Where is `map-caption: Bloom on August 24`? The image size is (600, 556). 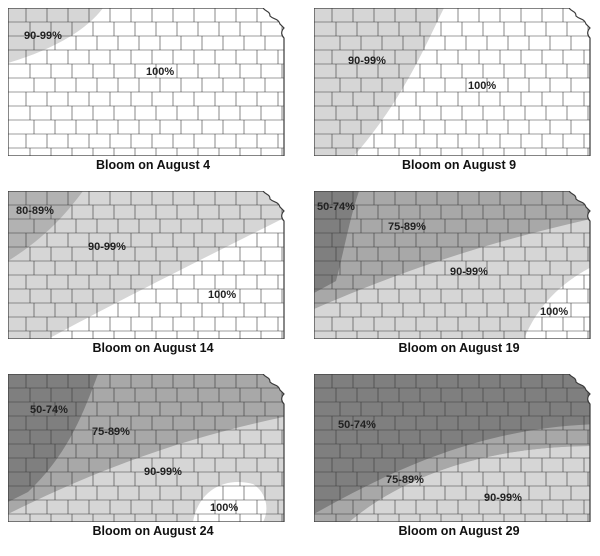
map-caption: Bloom on August 24 is located at coordinates (153, 531).